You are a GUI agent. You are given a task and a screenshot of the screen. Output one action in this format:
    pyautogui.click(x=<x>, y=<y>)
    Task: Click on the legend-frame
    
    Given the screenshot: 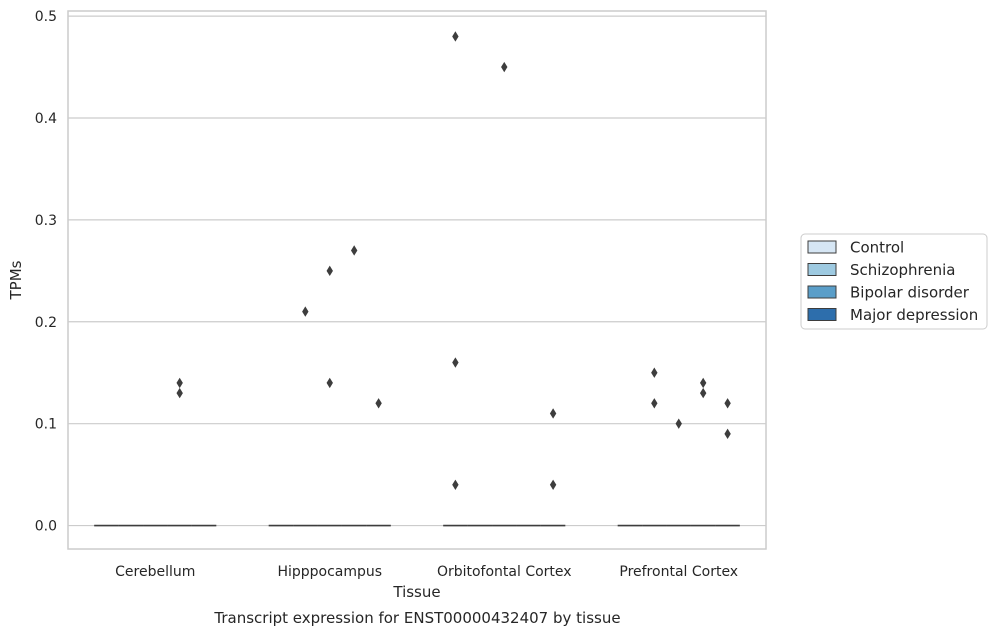 What is the action you would take?
    pyautogui.click(x=894, y=281)
    